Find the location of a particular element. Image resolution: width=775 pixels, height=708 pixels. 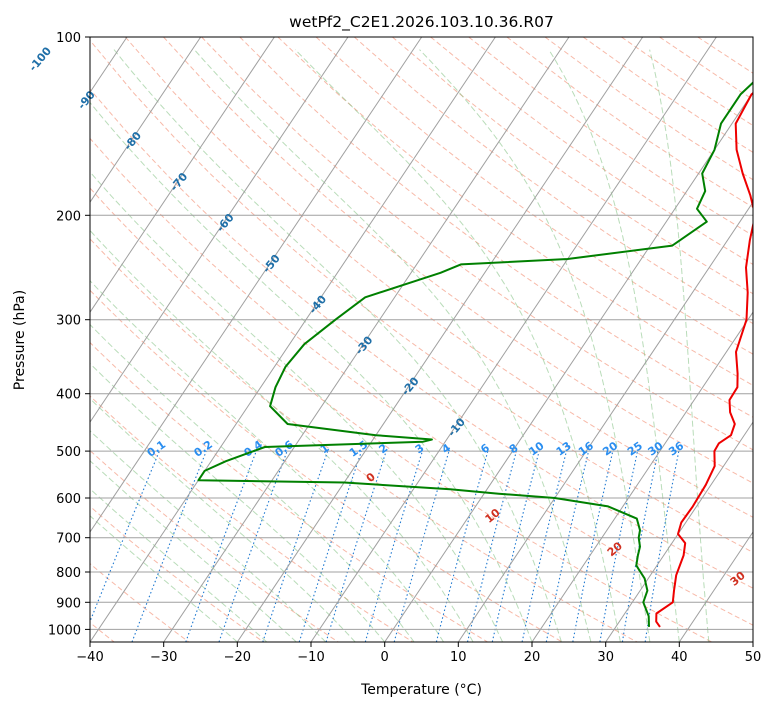

x-tick-label: 10 is located at coordinates (458, 657).